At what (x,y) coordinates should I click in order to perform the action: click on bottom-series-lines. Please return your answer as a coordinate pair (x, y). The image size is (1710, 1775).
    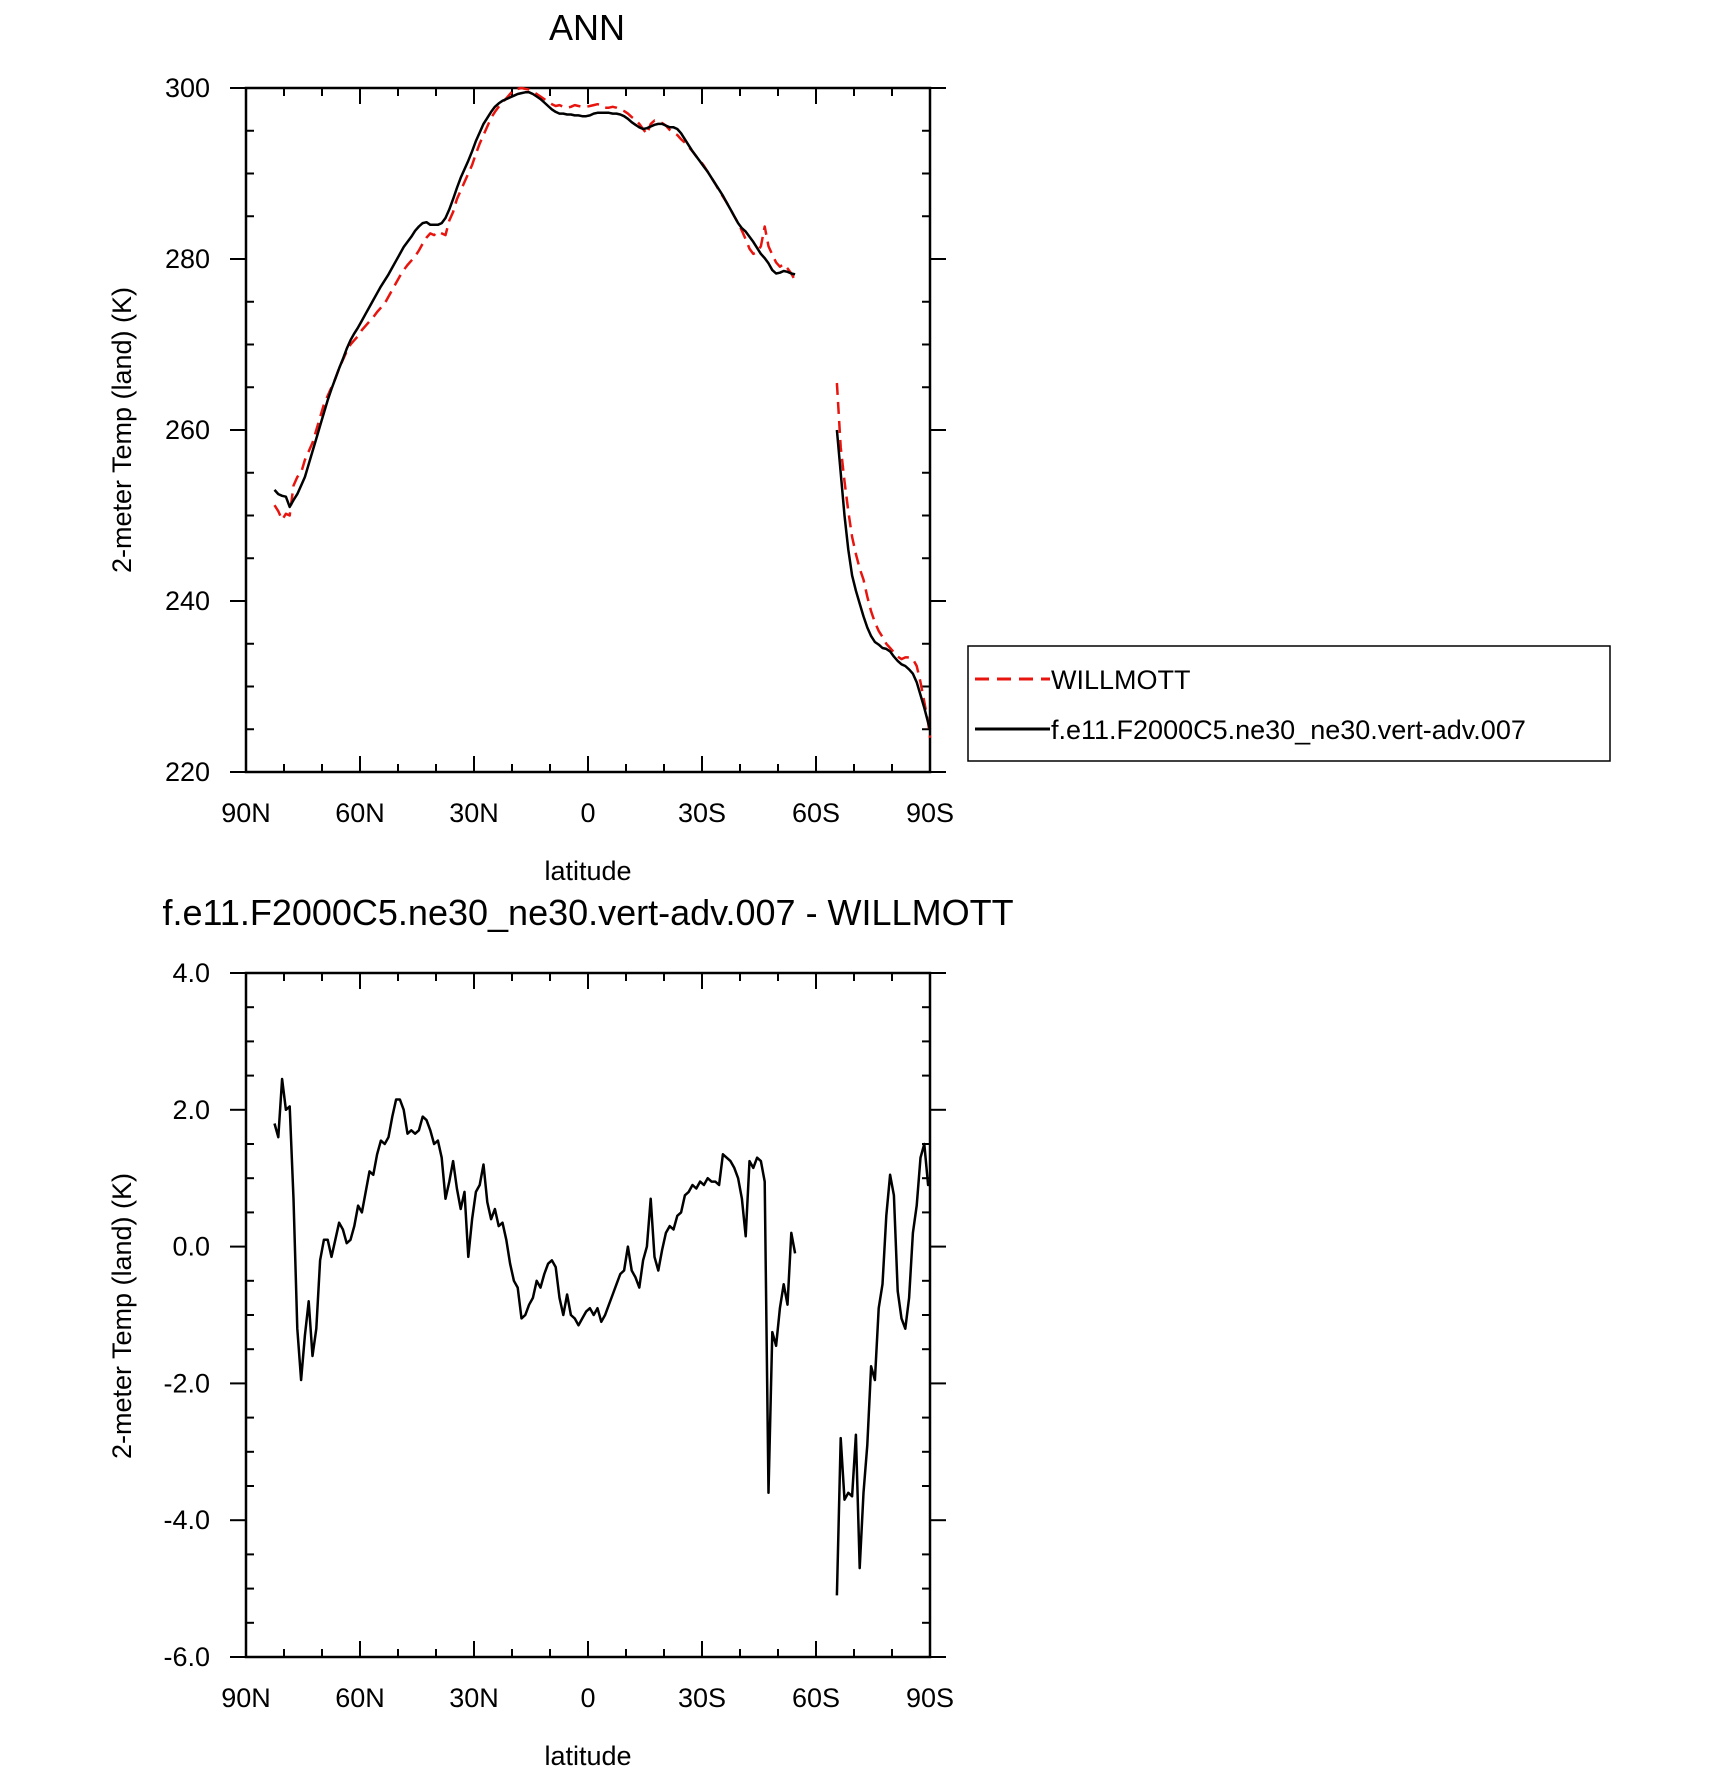
    Looking at the image, I should click on (602, 1336).